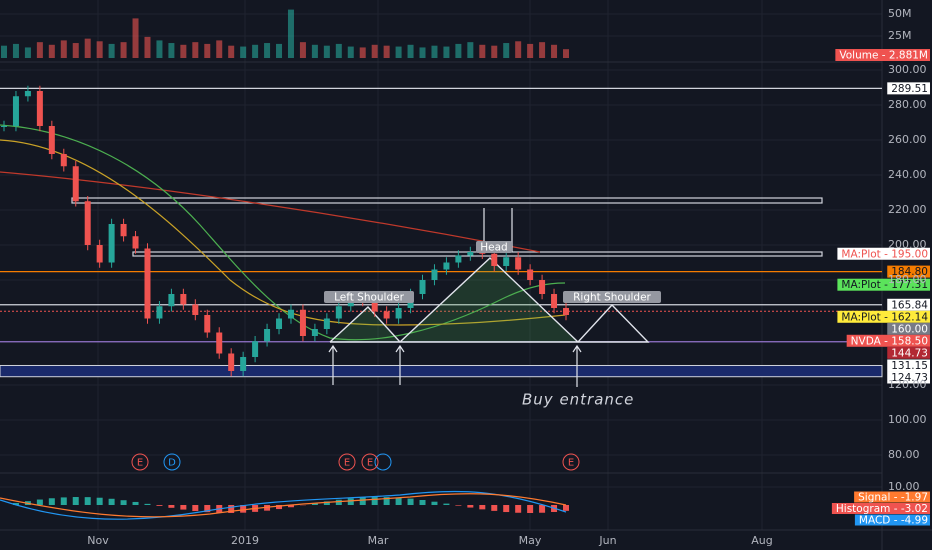  Describe the element at coordinates (907, 419) in the screenshot. I see `price-tick-label: 100.00` at that location.